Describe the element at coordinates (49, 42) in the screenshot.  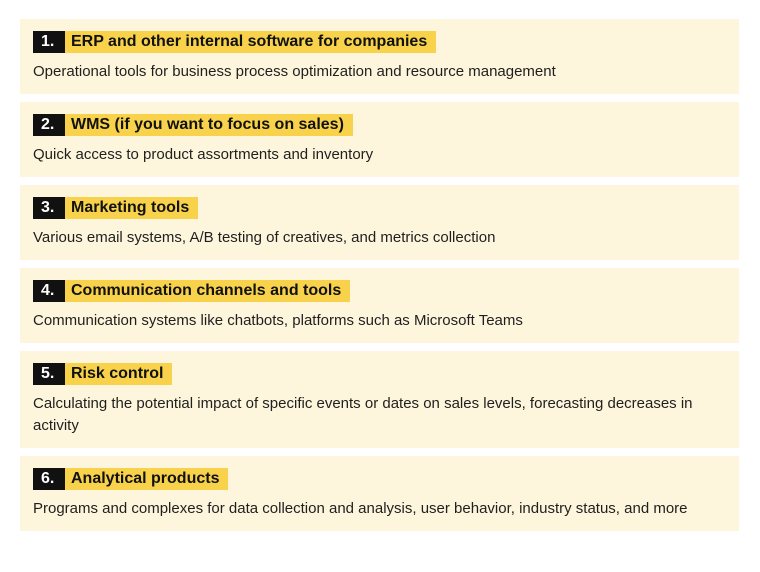
I see `item-number-badge: 1.` at that location.